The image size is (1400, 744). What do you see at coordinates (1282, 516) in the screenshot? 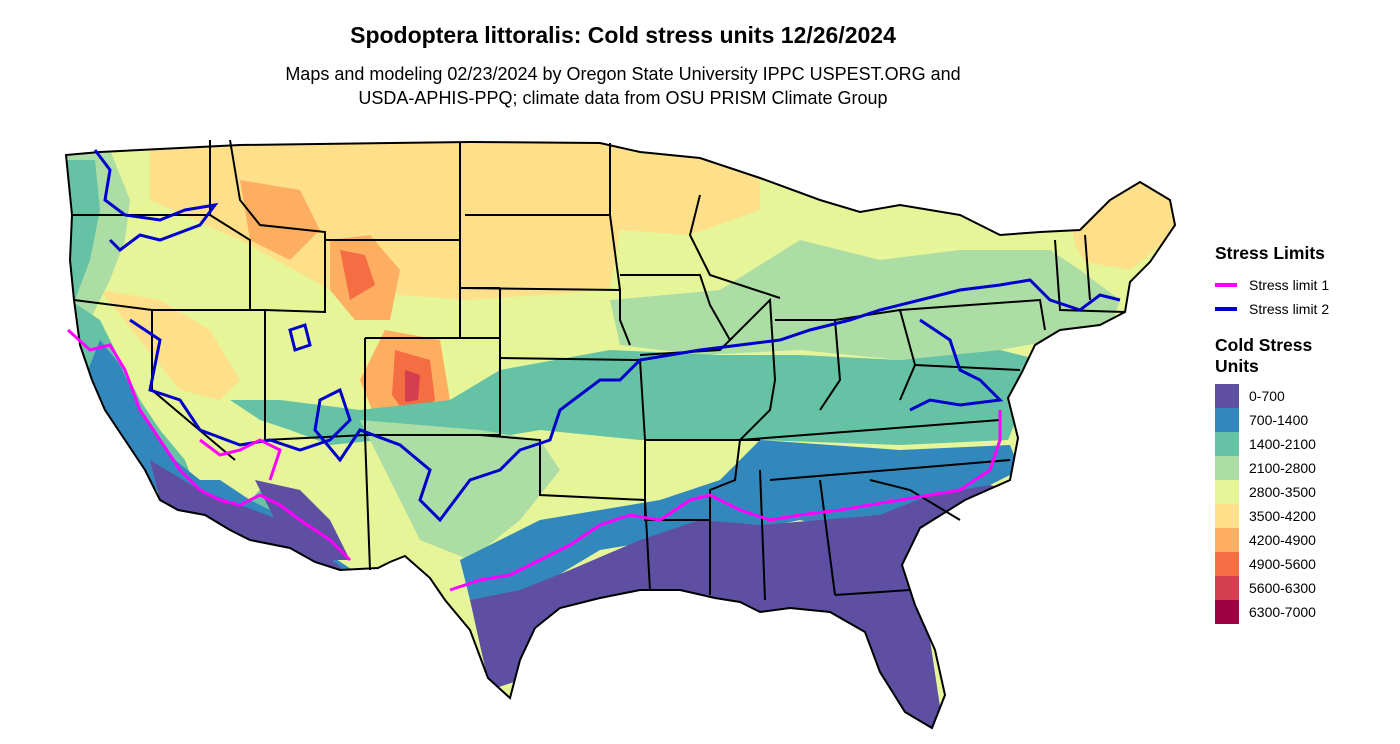
I see `legend-label: 3500-4200` at bounding box center [1282, 516].